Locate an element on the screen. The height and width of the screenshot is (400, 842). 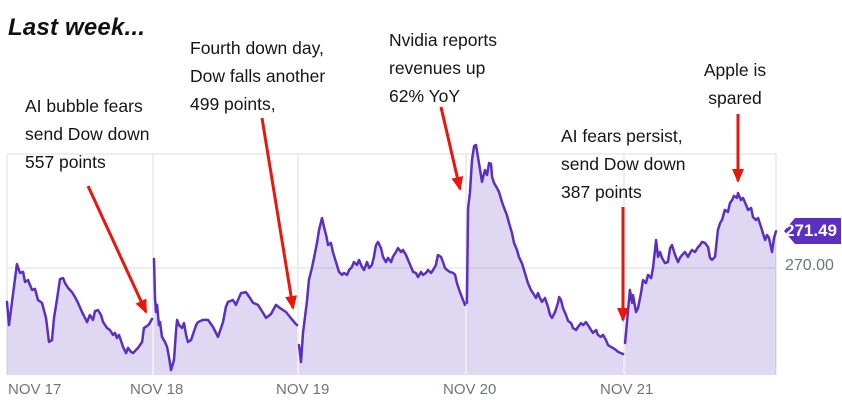
annotation-ai-bubble: AI bubble fears send Dow down 557 points is located at coordinates (87, 134).